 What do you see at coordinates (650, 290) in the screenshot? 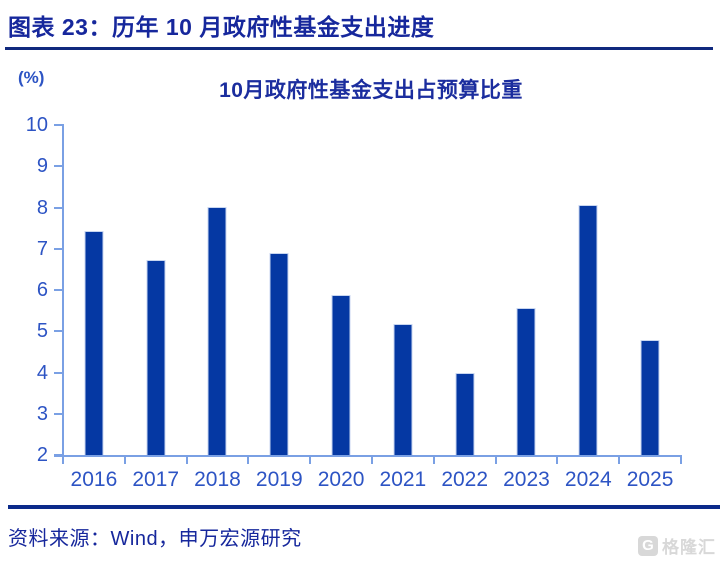
I see `bar-slot-2025` at bounding box center [650, 290].